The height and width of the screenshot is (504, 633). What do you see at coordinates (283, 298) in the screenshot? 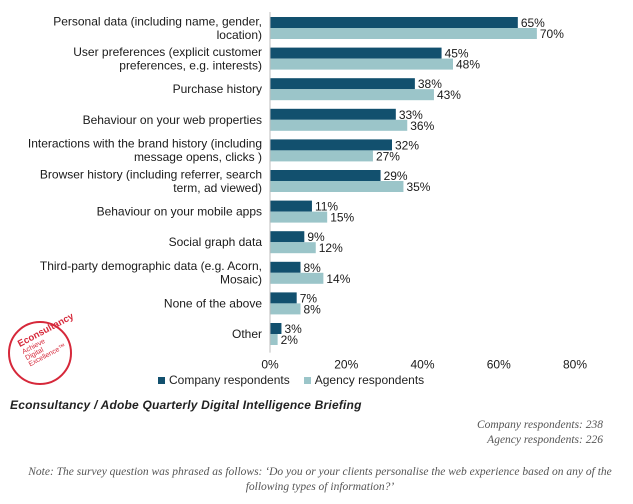
I see `bar-company-none-of-the-above` at bounding box center [283, 298].